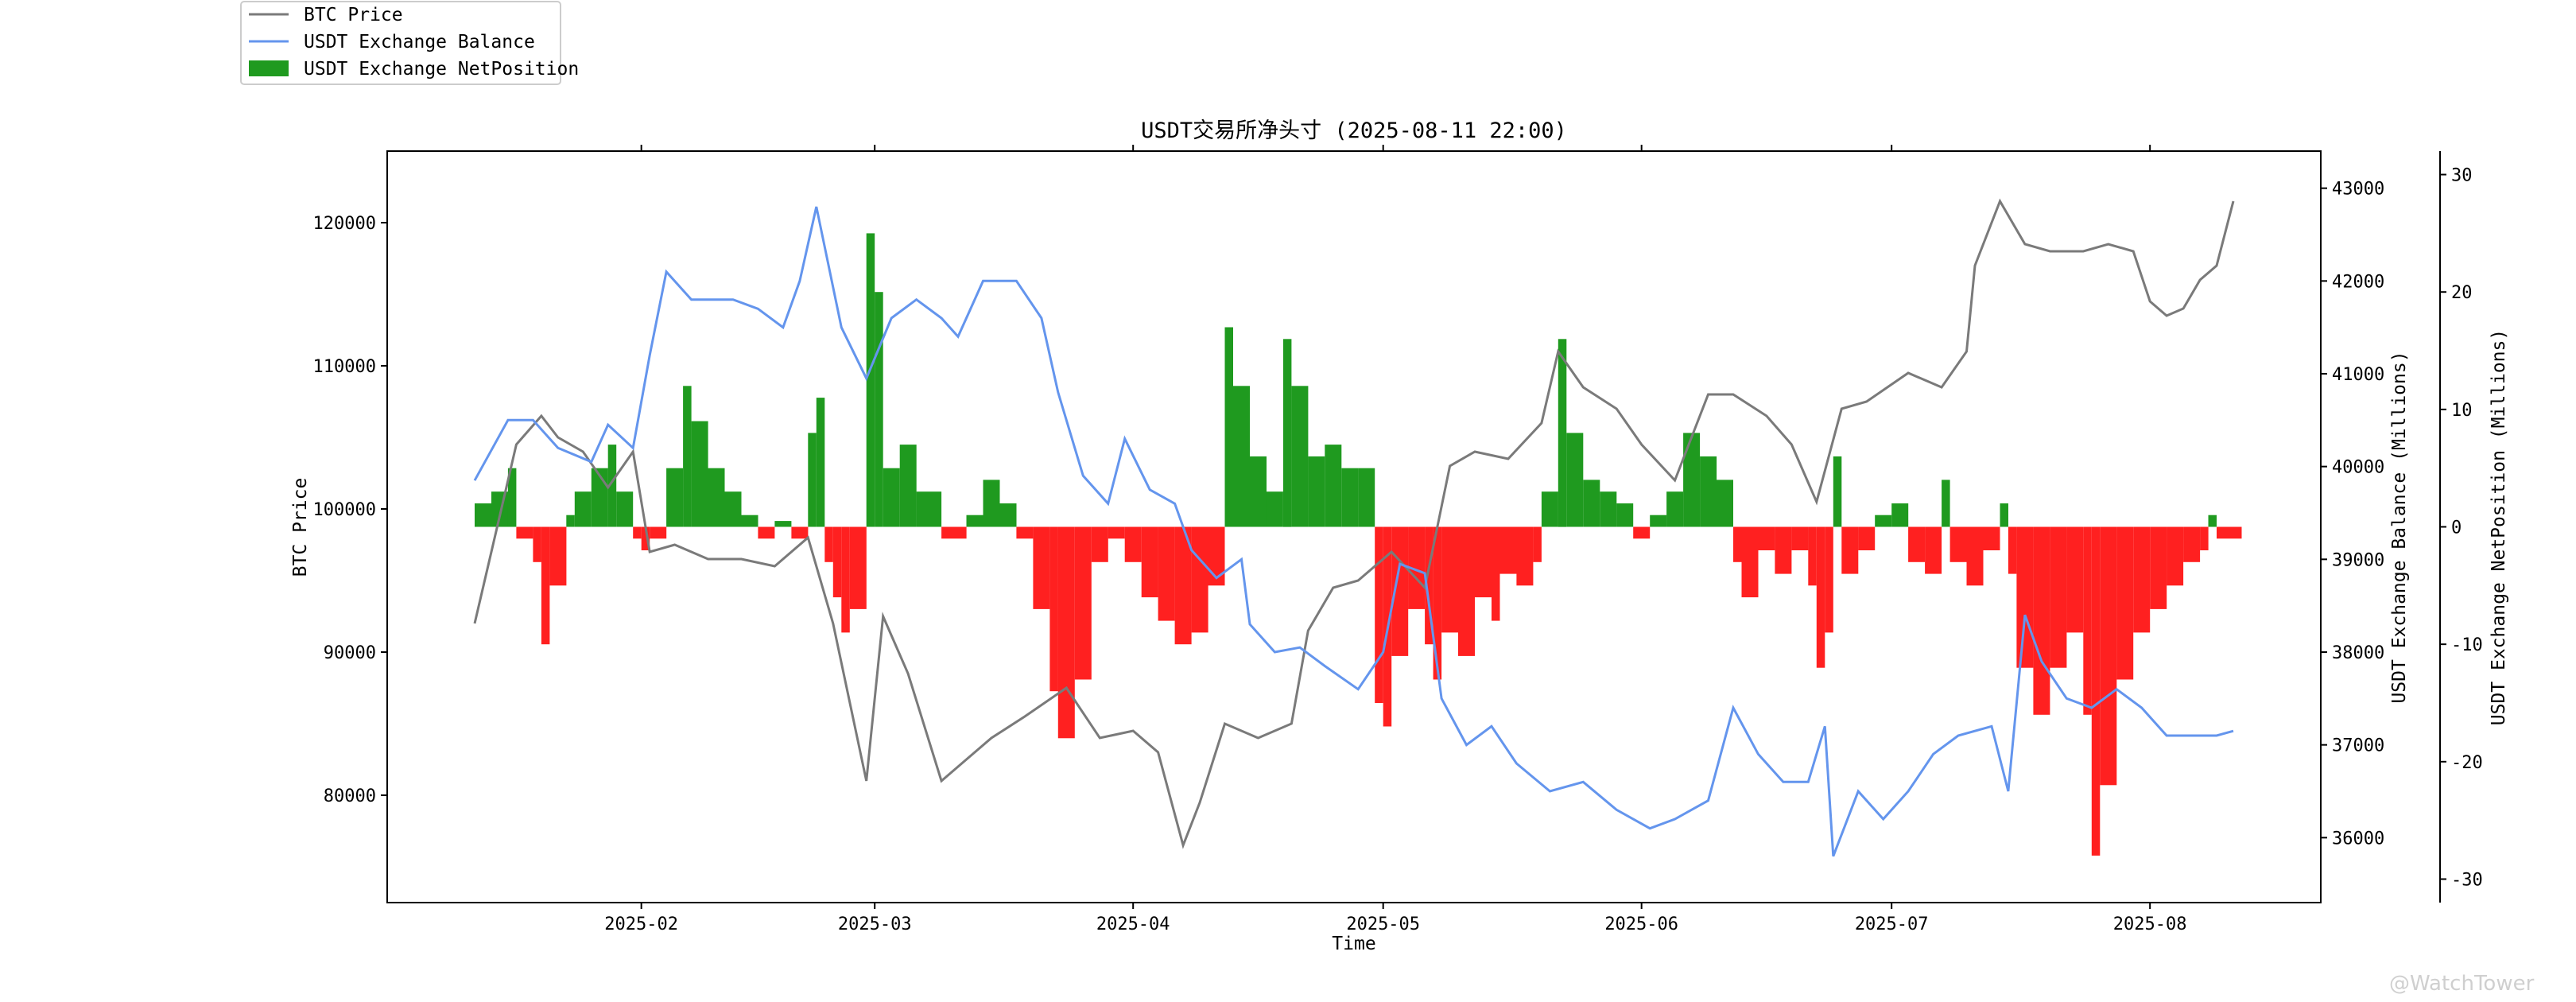 This screenshot has width=2576, height=1002. What do you see at coordinates (2358, 282) in the screenshot?
I see `right-tick-label: 42000` at bounding box center [2358, 282].